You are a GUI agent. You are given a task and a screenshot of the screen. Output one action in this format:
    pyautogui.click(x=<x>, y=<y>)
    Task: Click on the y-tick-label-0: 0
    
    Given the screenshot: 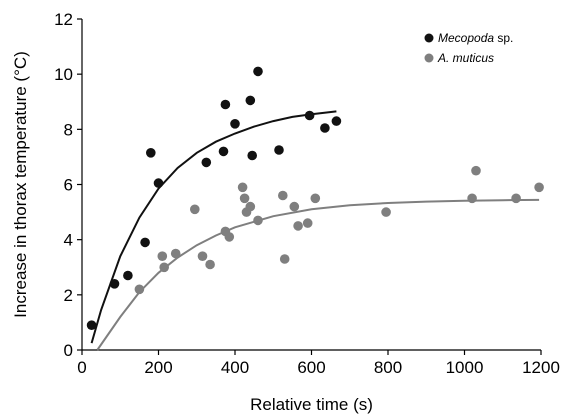 What is the action you would take?
    pyautogui.click(x=68, y=350)
    